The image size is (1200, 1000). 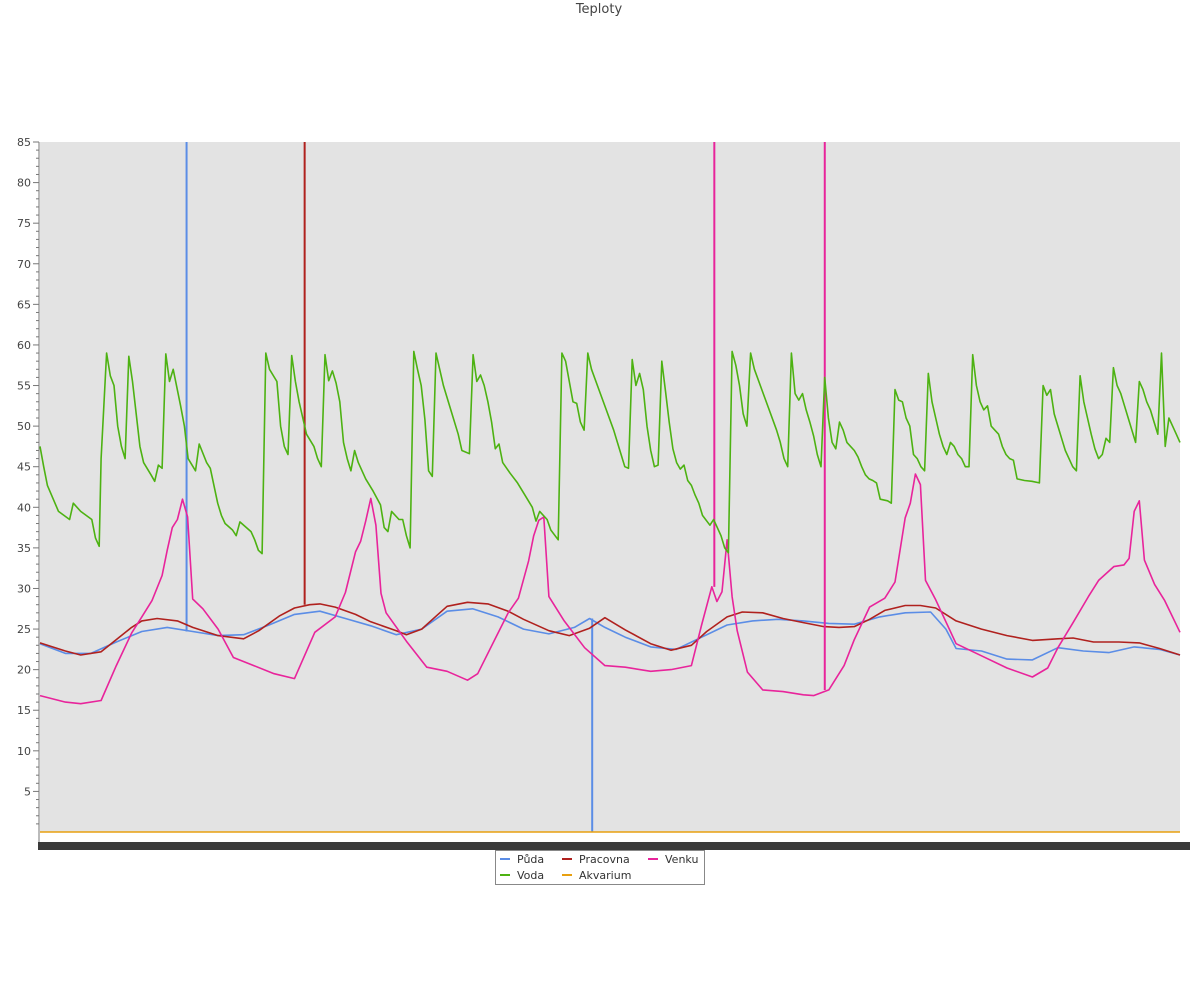 I want to click on legend-item: Půda, so click(x=522, y=860).